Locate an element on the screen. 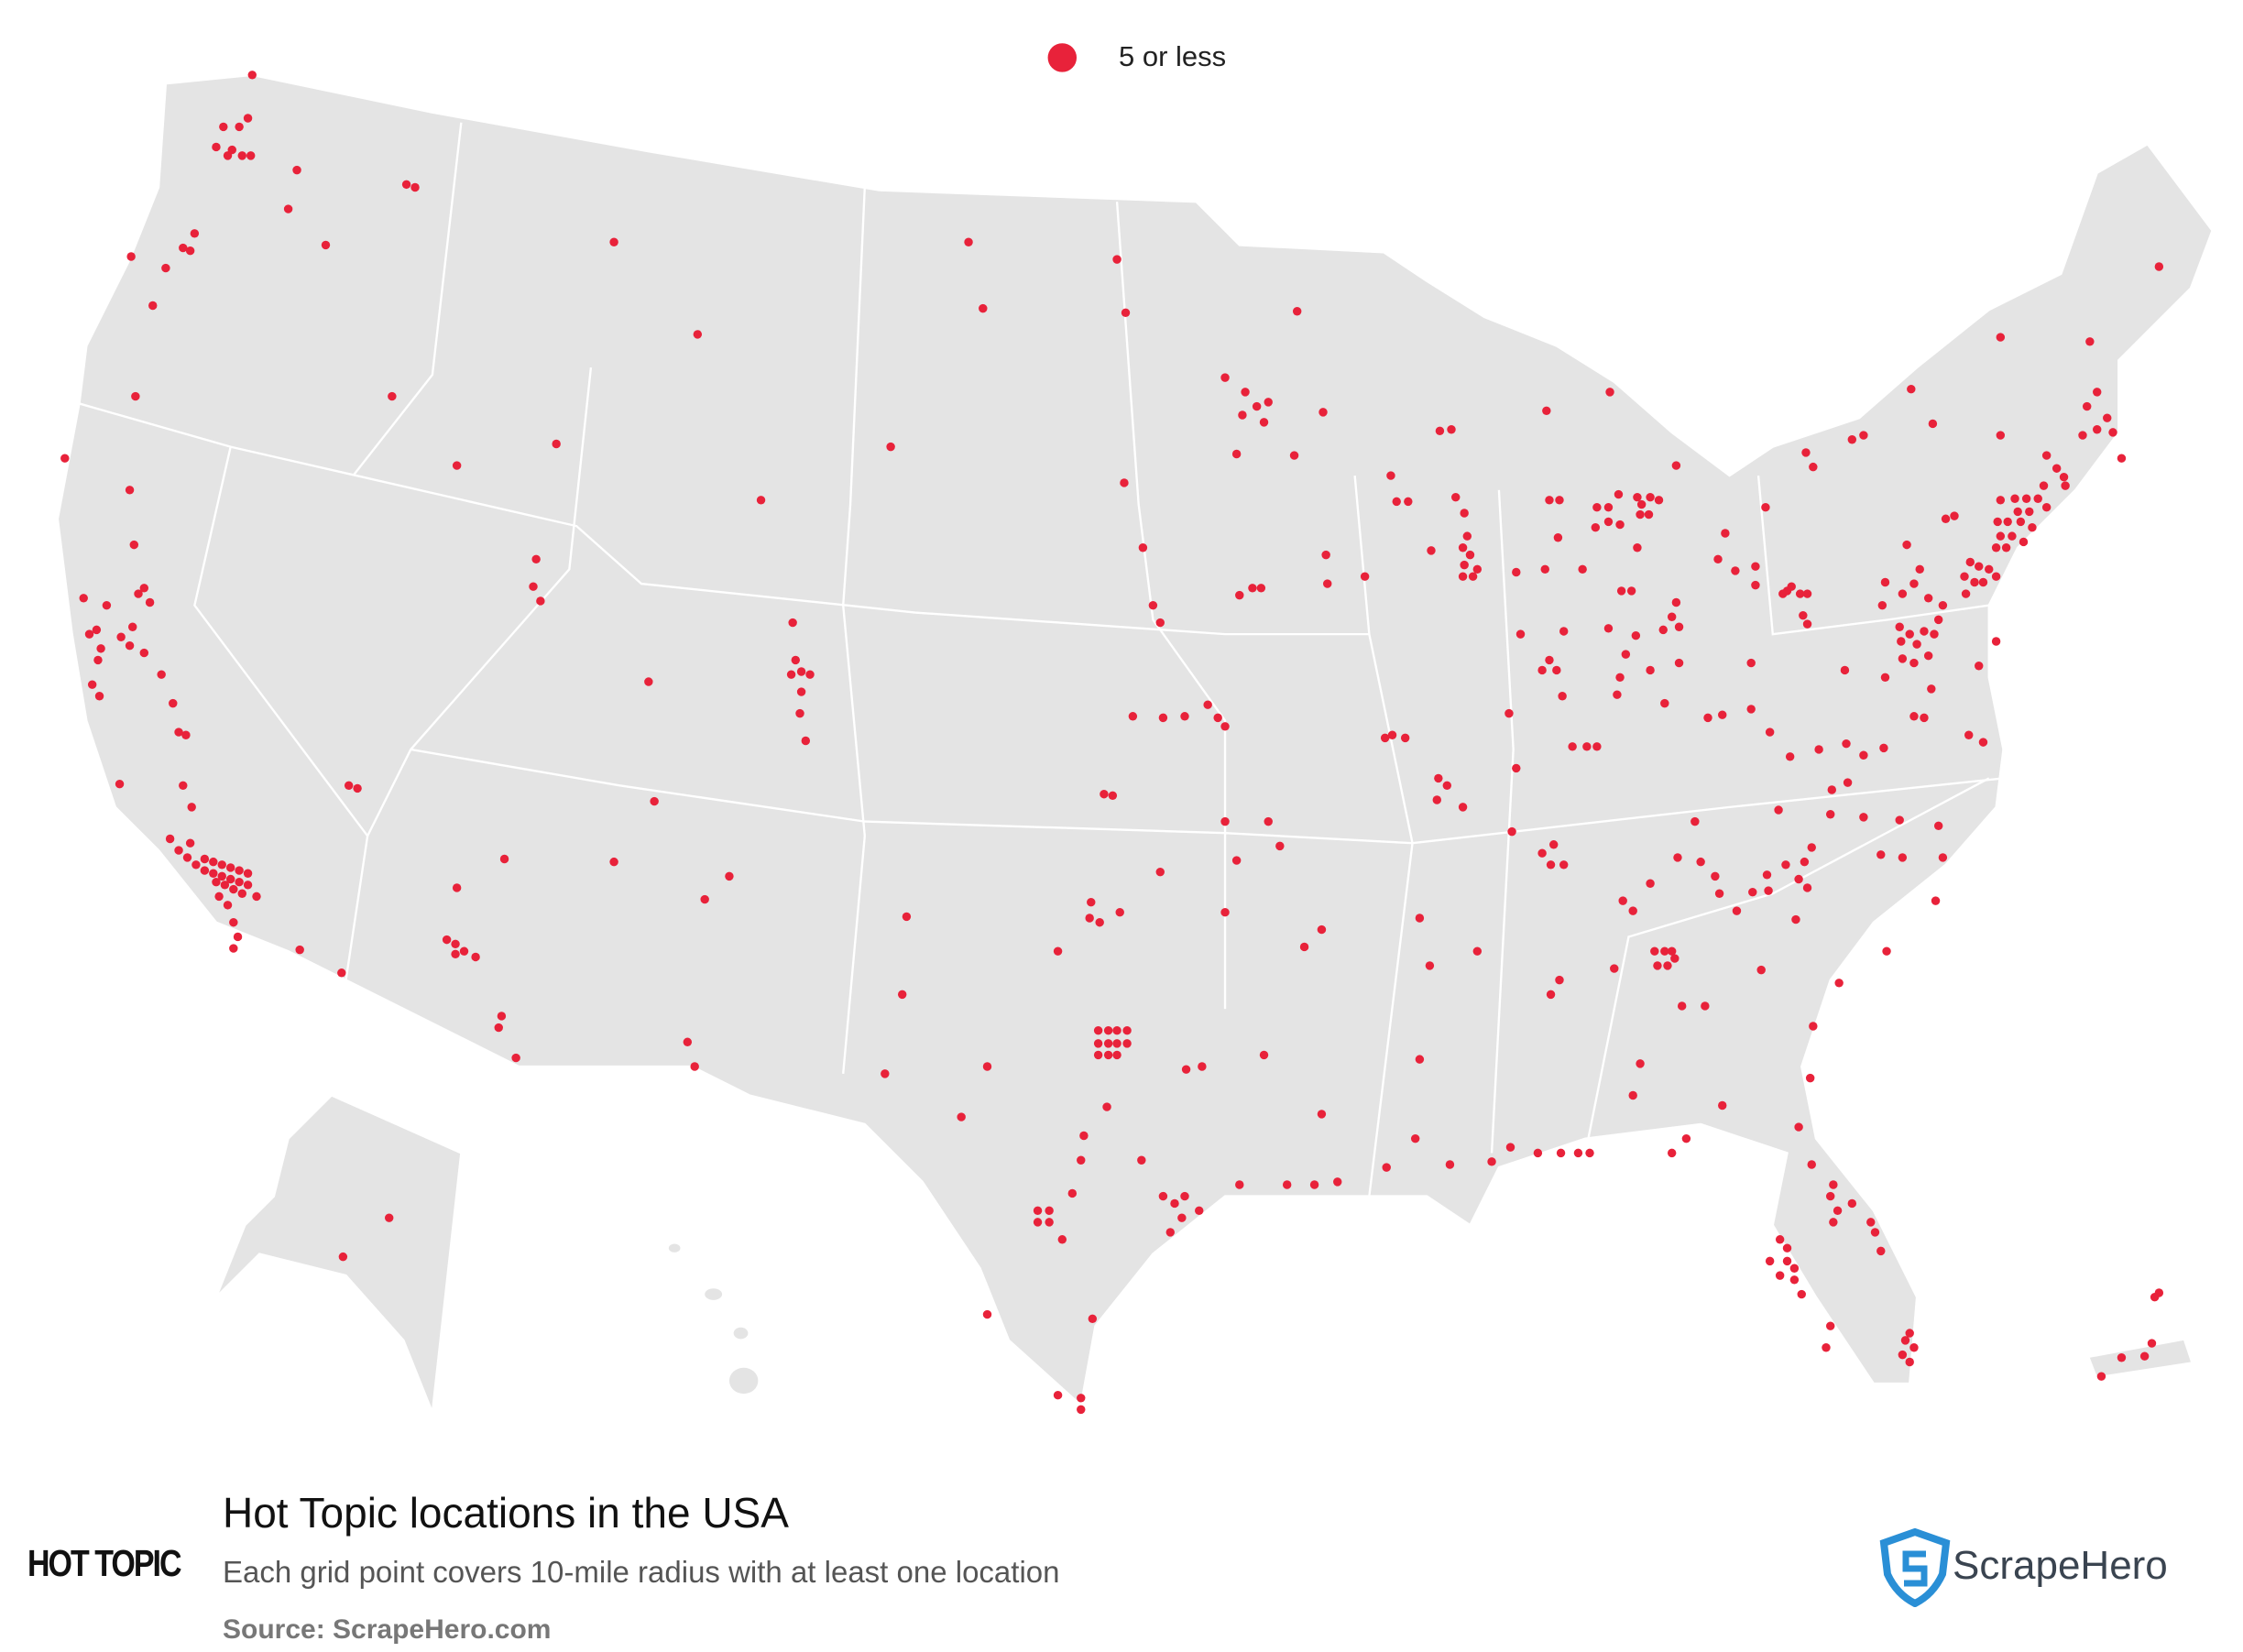 This screenshot has height=1652, width=2243. puerto-rico is located at coordinates (2140, 1358).